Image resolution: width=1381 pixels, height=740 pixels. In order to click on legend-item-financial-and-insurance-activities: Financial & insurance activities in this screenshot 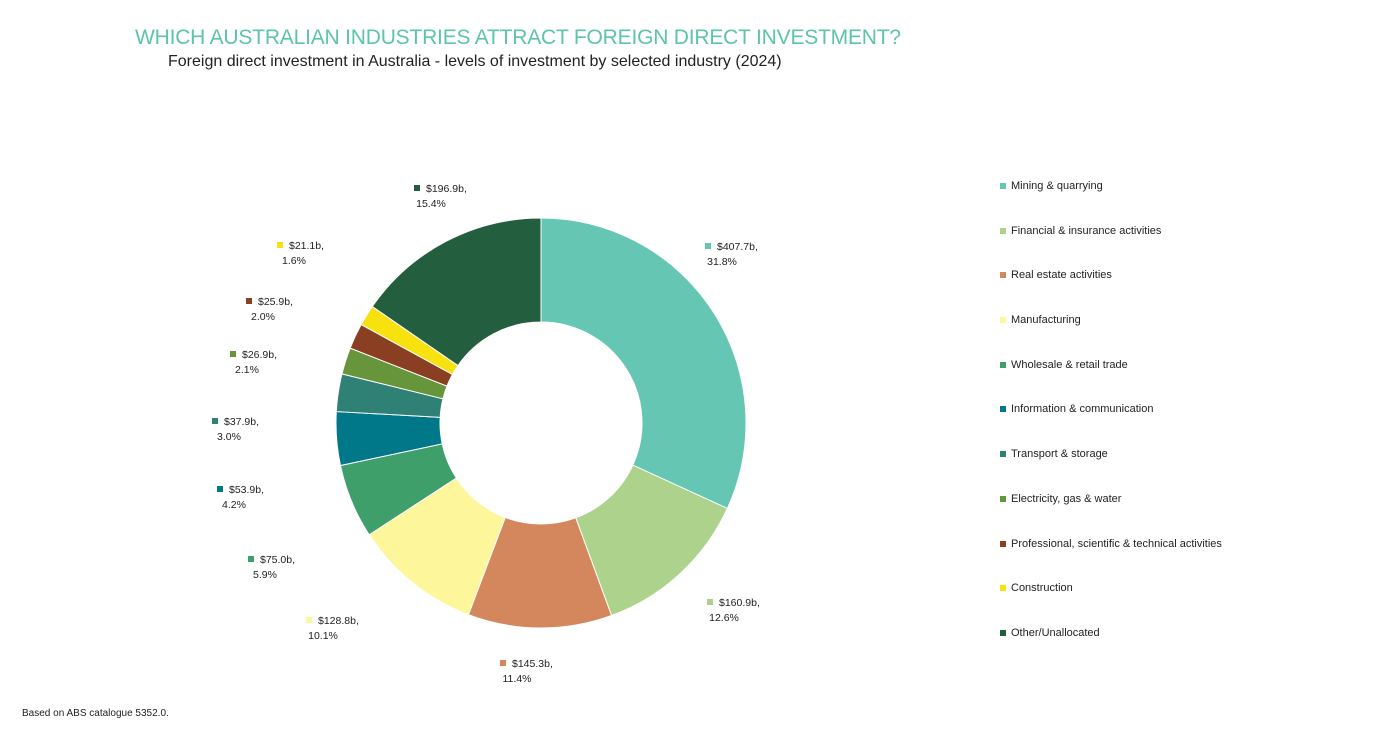, I will do `click(1111, 247)`.